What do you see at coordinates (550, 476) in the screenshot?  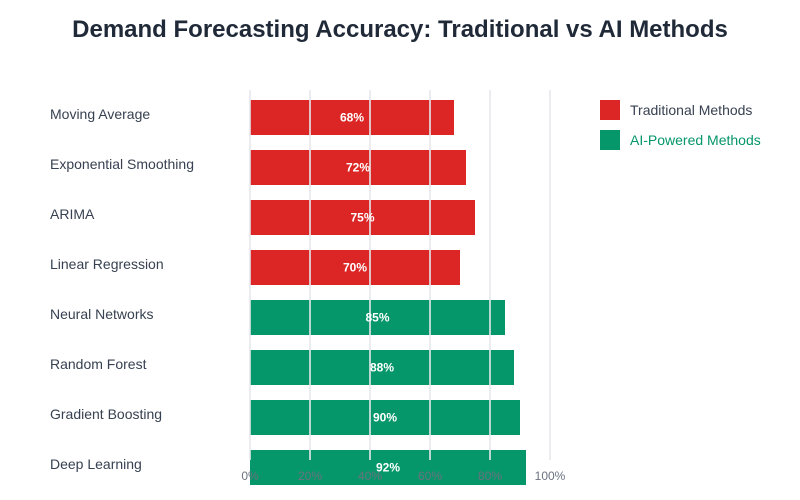 I see `x-tick-label: 100%` at bounding box center [550, 476].